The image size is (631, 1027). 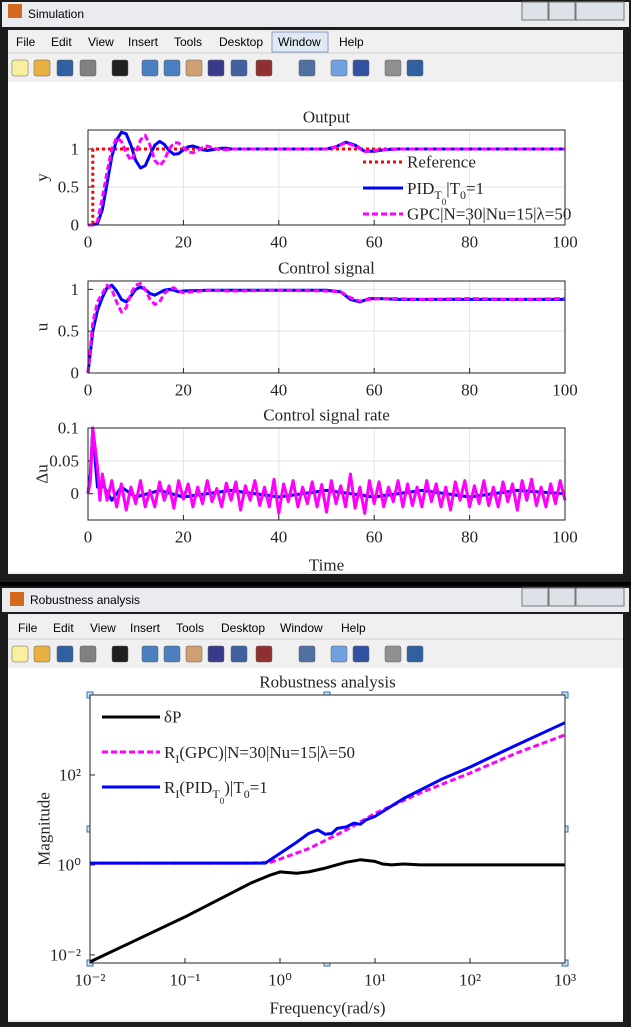 I want to click on x-tick-label: 40, so click(x=278, y=537).